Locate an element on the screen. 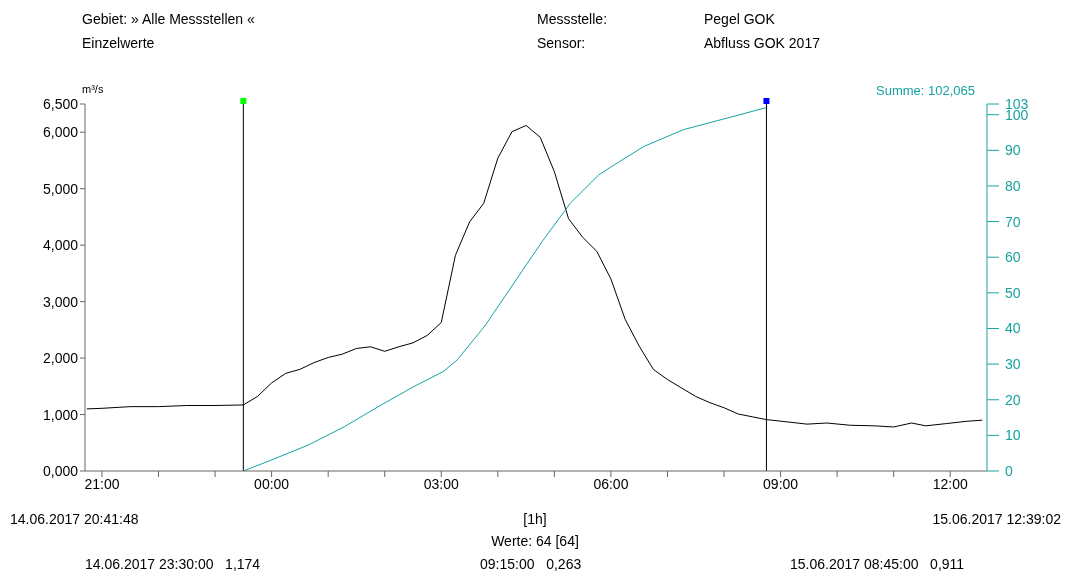  x-tick-label: 03:00 is located at coordinates (441, 483).